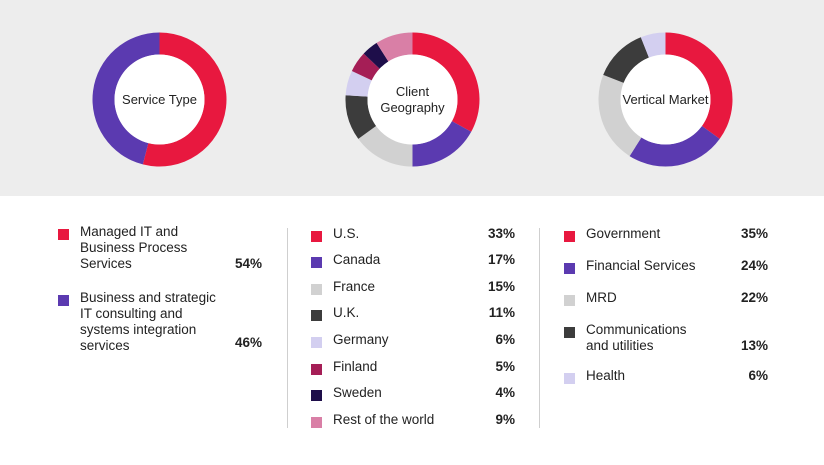  Describe the element at coordinates (505, 419) in the screenshot. I see `legend-value: 9%` at that location.